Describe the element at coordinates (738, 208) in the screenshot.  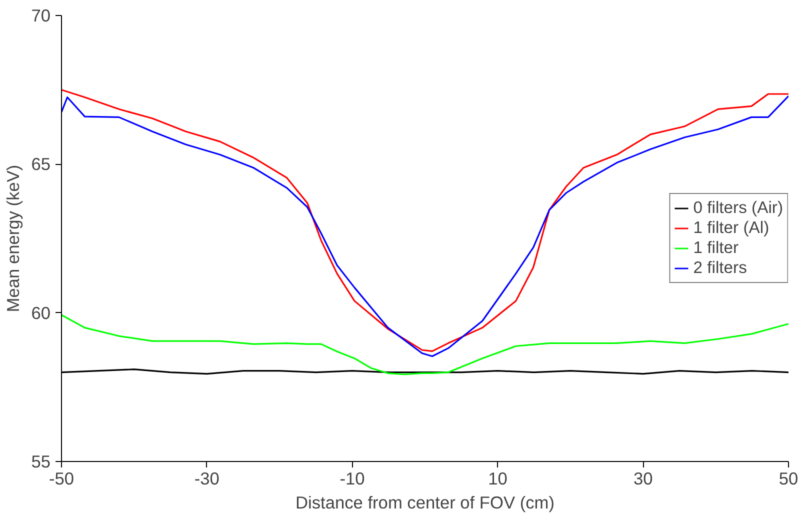
I see `legend-label: 0 filters (Air)` at that location.